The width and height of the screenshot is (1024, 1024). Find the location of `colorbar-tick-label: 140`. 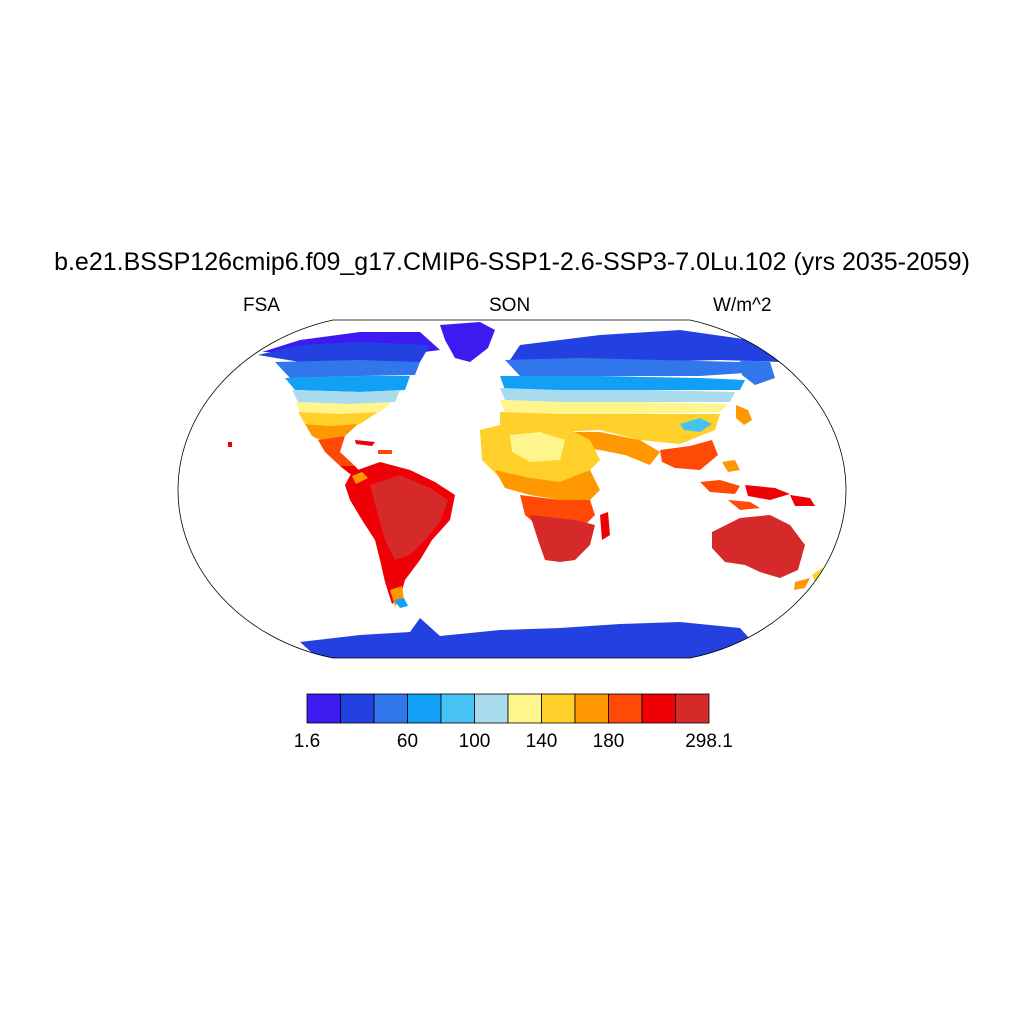

colorbar-tick-label: 140 is located at coordinates (541, 741).